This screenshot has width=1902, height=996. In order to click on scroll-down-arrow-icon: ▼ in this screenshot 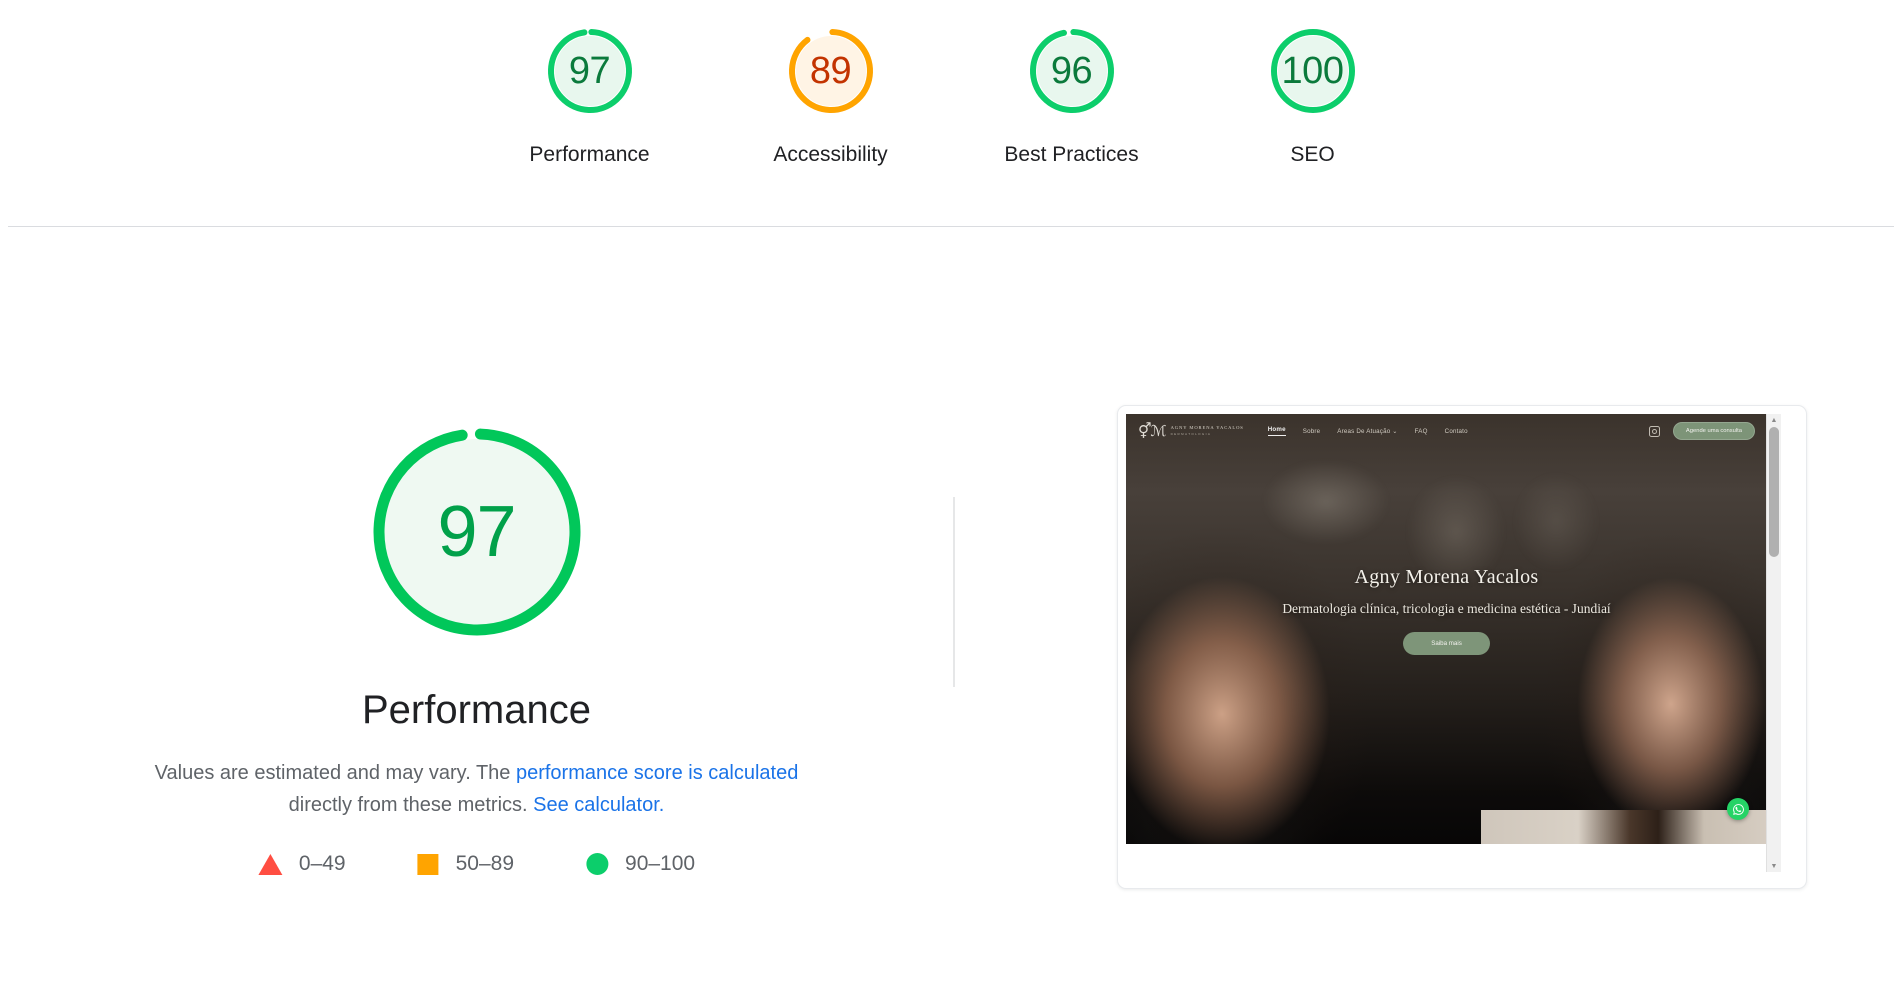, I will do `click(1774, 866)`.